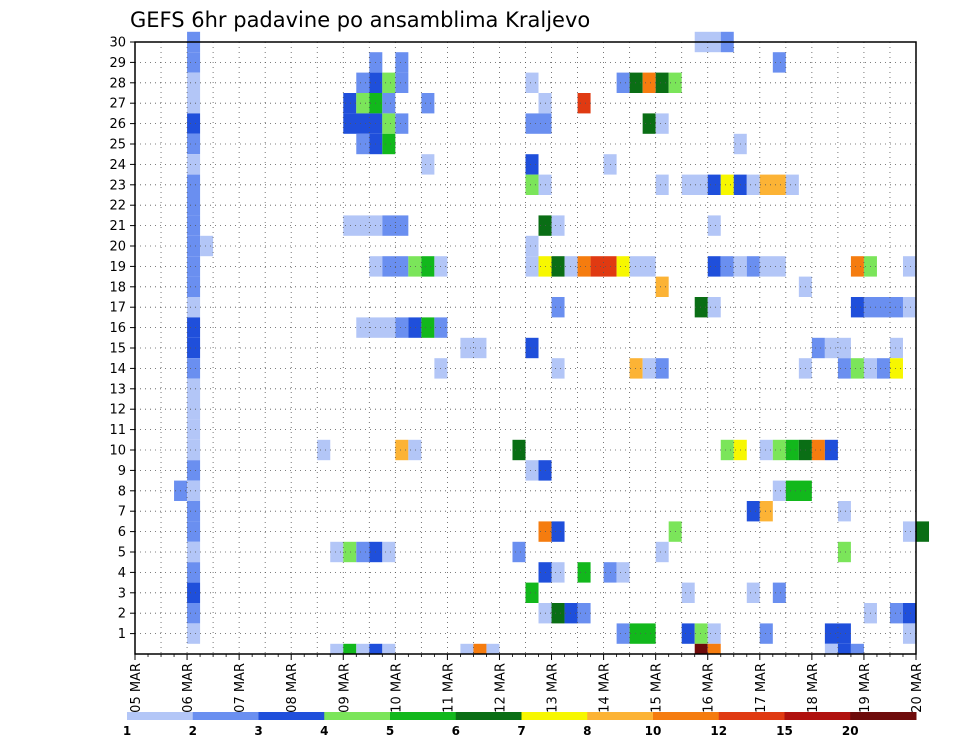  I want to click on y-tick-label: 16, so click(117, 328).